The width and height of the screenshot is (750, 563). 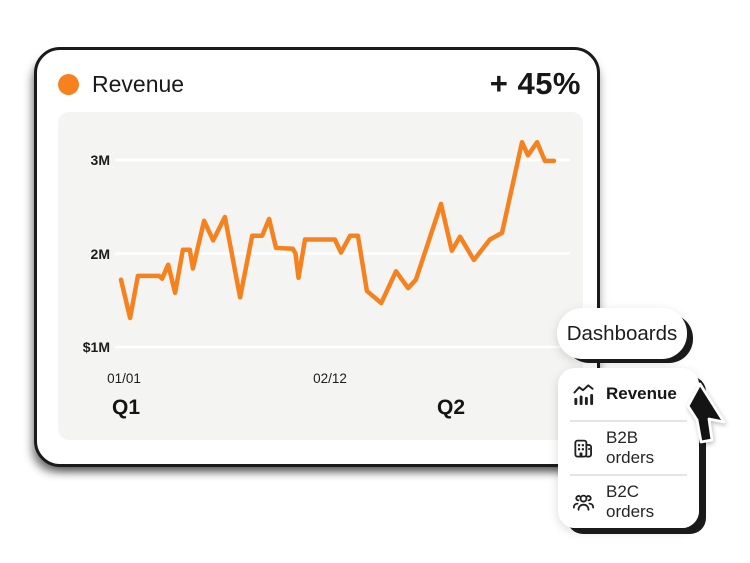 I want to click on xtick-0: 01/01, so click(x=124, y=378).